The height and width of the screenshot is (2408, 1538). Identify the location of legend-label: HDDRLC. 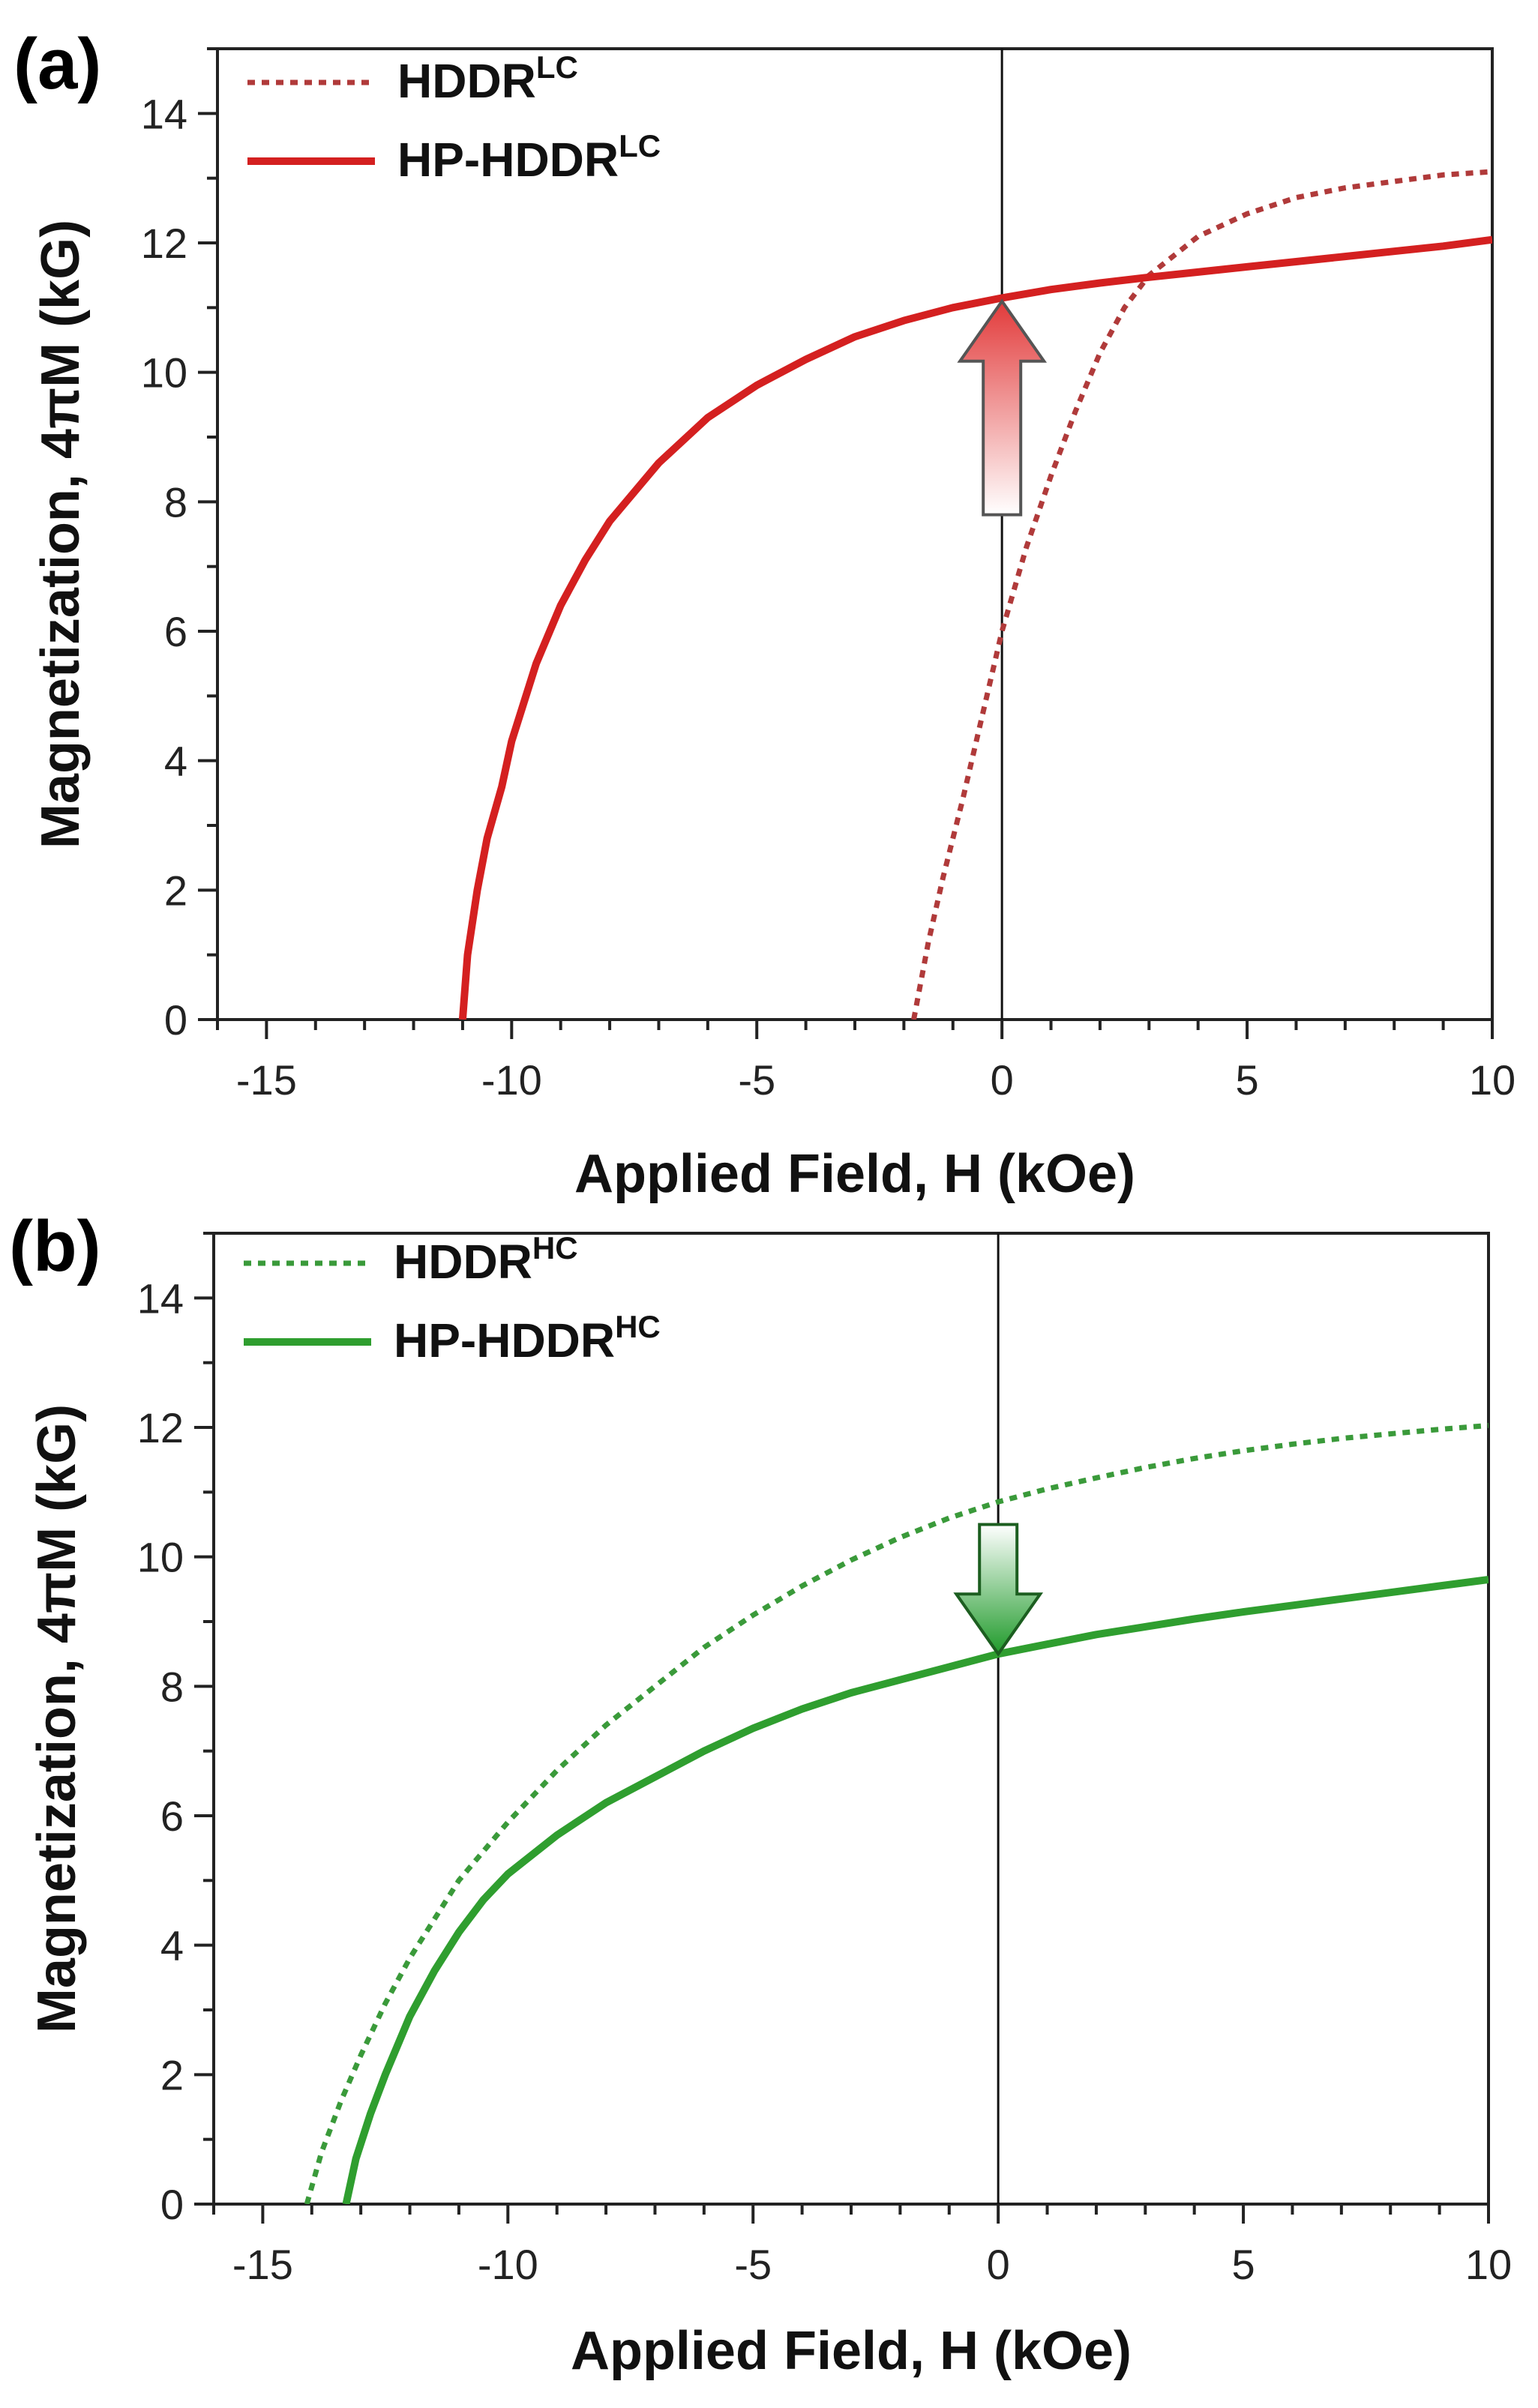
(487, 78).